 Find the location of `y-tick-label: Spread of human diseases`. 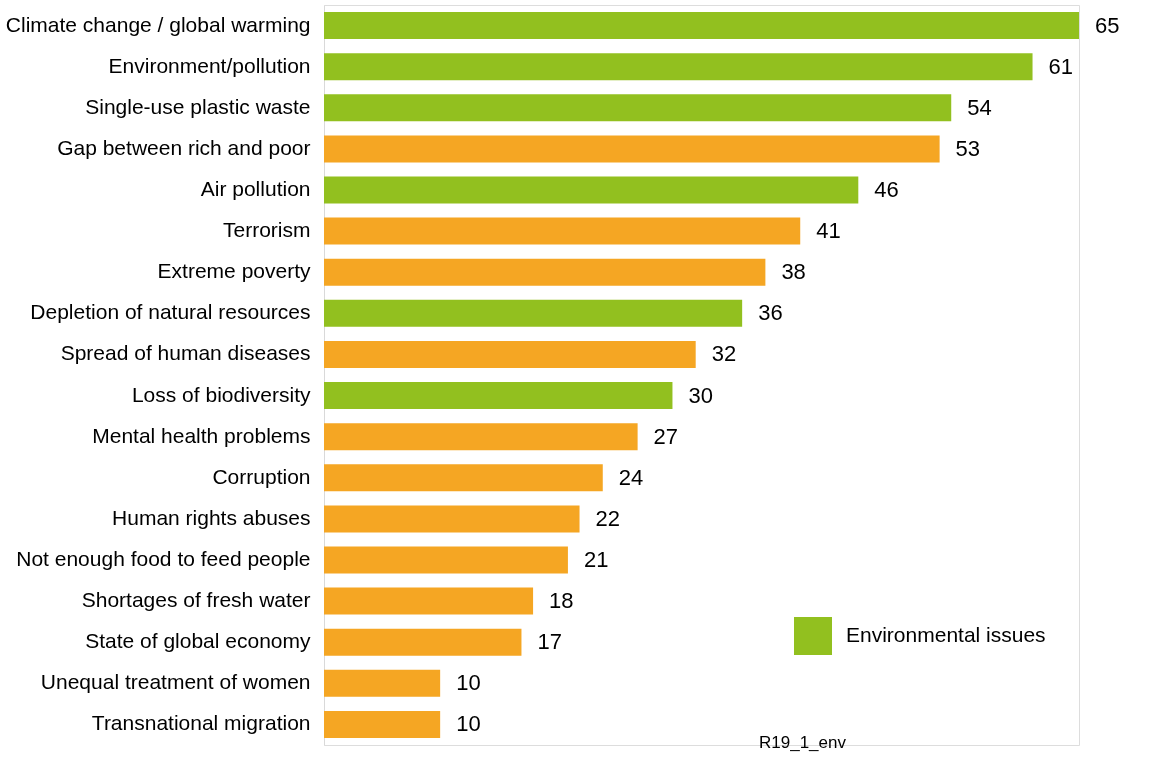

y-tick-label: Spread of human diseases is located at coordinates (185, 353).